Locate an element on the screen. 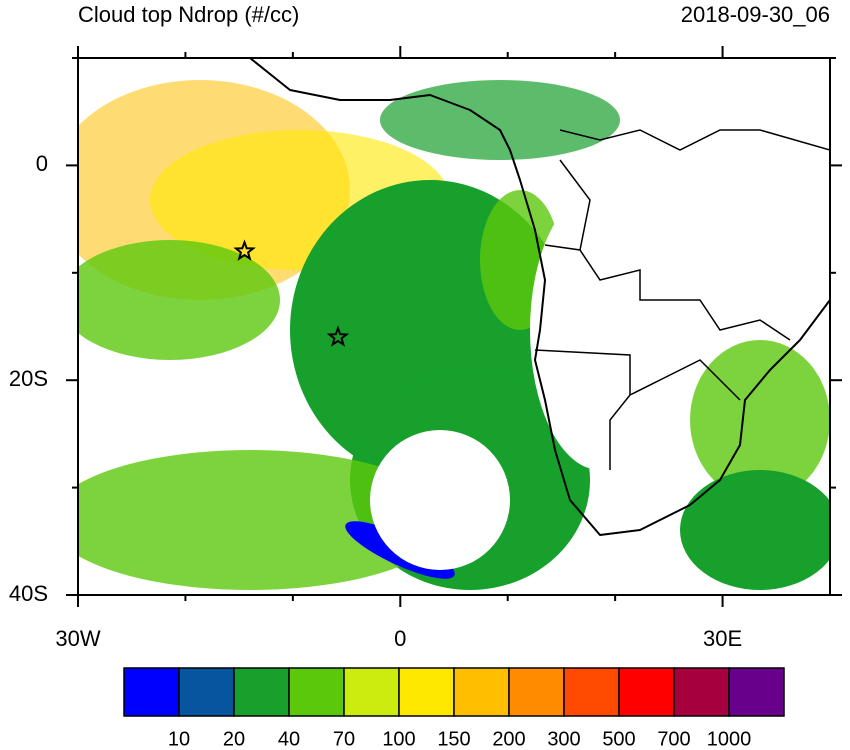 This screenshot has height=750, width=850. date: 2018-09-30_06 is located at coordinates (755, 14).